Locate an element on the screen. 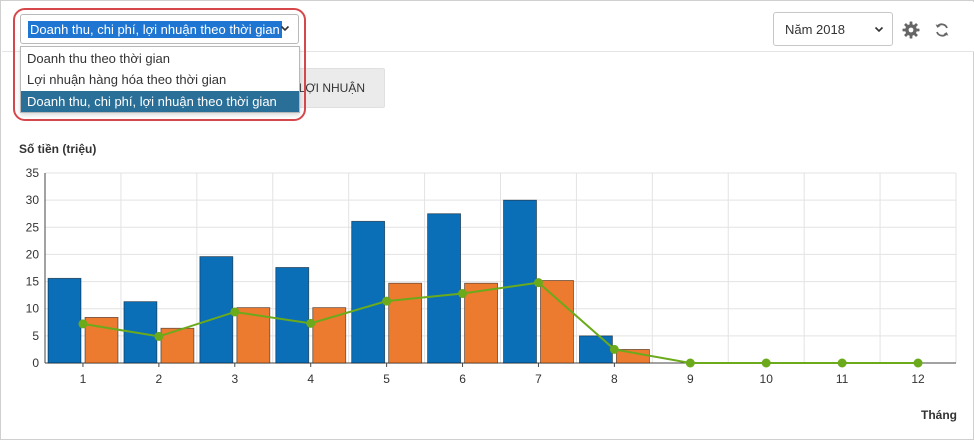 The image size is (974, 440). year-select: Năm 2018 is located at coordinates (833, 29).